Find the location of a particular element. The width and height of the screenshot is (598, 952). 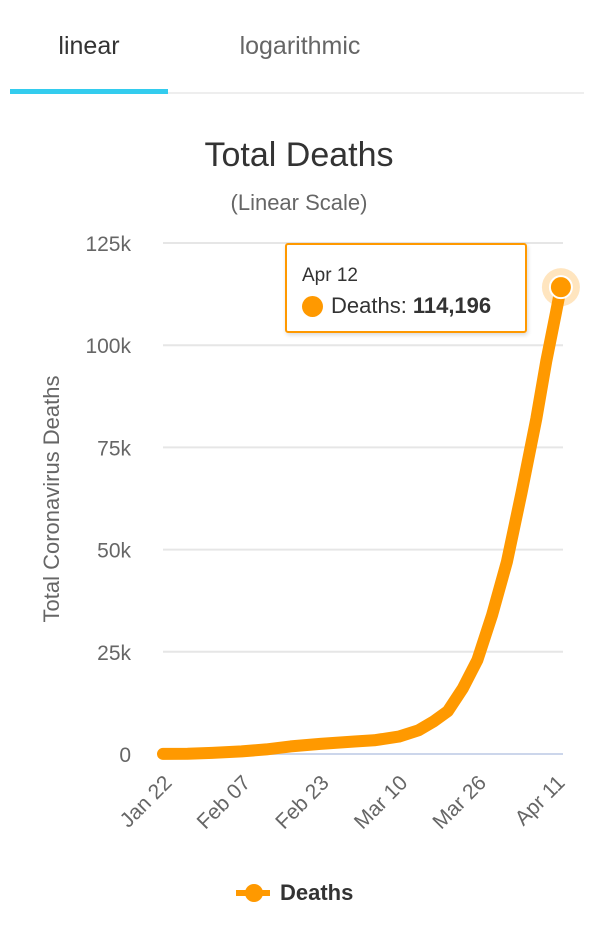

x-tick-label: Feb 07 is located at coordinates (224, 802).